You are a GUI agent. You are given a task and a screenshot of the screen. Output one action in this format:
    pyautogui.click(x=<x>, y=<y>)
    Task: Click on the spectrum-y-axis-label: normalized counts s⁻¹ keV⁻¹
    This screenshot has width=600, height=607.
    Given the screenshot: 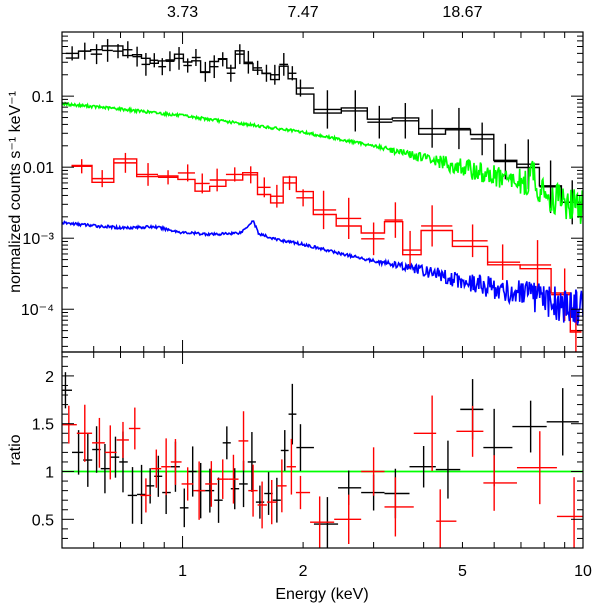 What is the action you would take?
    pyautogui.click(x=15, y=192)
    